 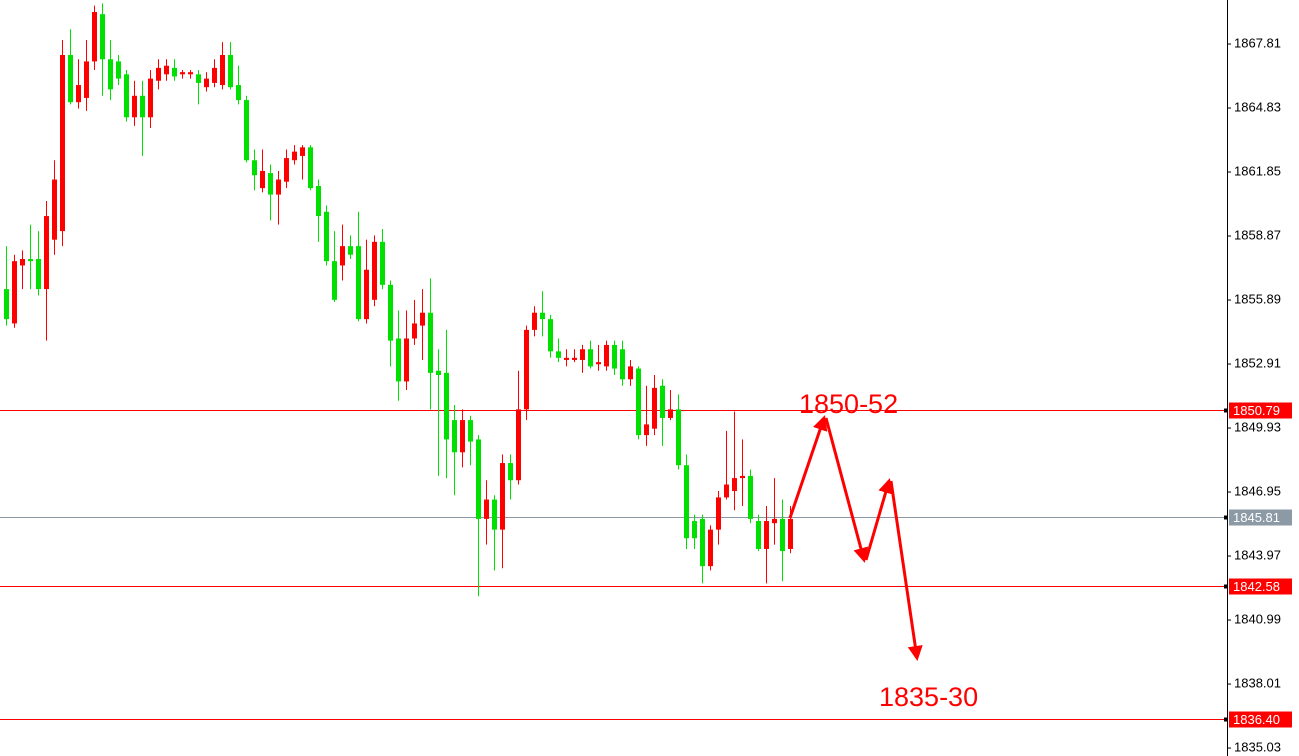 What do you see at coordinates (1257, 362) in the screenshot?
I see `y-tick-label: 1852.91` at bounding box center [1257, 362].